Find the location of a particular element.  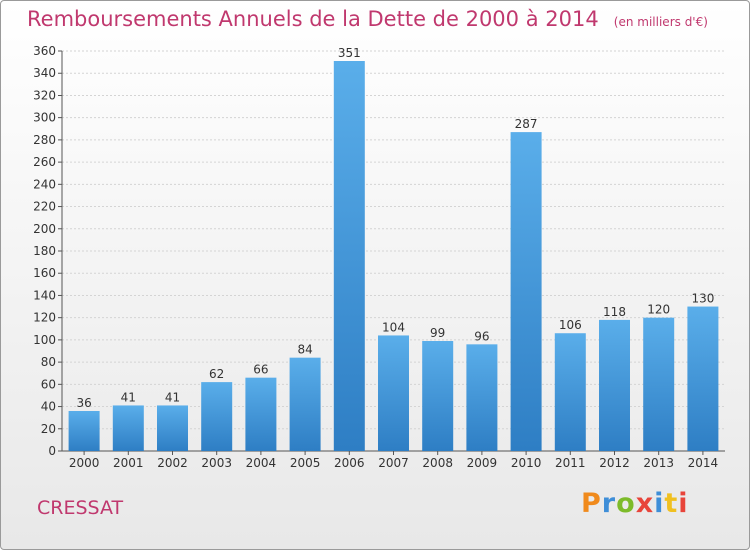

bar-2001 is located at coordinates (128, 428).